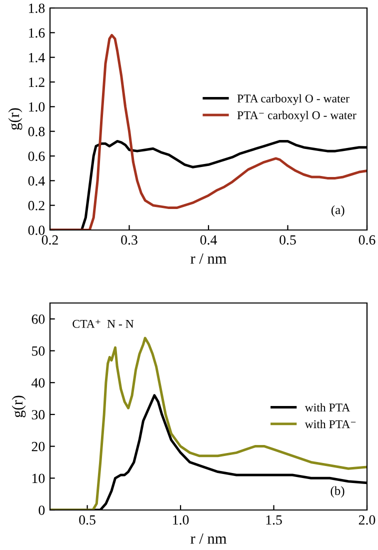 The image size is (378, 550). I want to click on y-tick-label: 50, so click(38, 351).